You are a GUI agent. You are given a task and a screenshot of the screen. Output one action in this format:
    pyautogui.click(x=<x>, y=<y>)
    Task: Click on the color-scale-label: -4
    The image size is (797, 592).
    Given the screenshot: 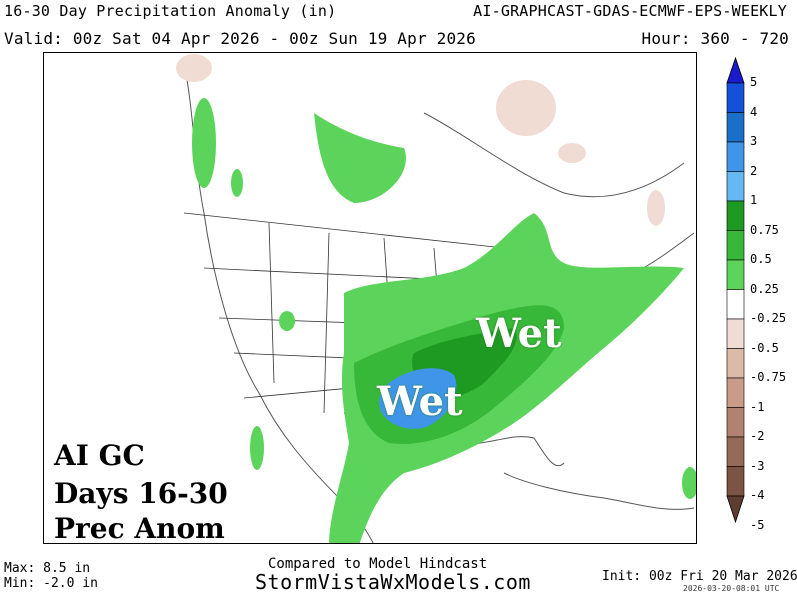 What is the action you would take?
    pyautogui.click(x=757, y=495)
    